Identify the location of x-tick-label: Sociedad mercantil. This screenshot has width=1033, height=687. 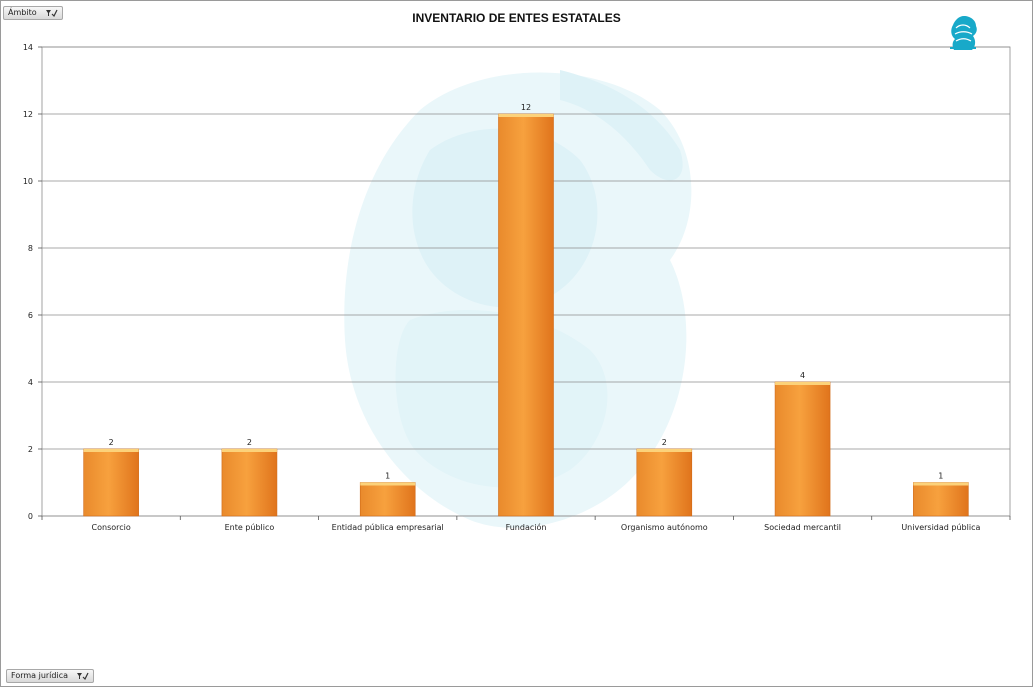
(802, 527).